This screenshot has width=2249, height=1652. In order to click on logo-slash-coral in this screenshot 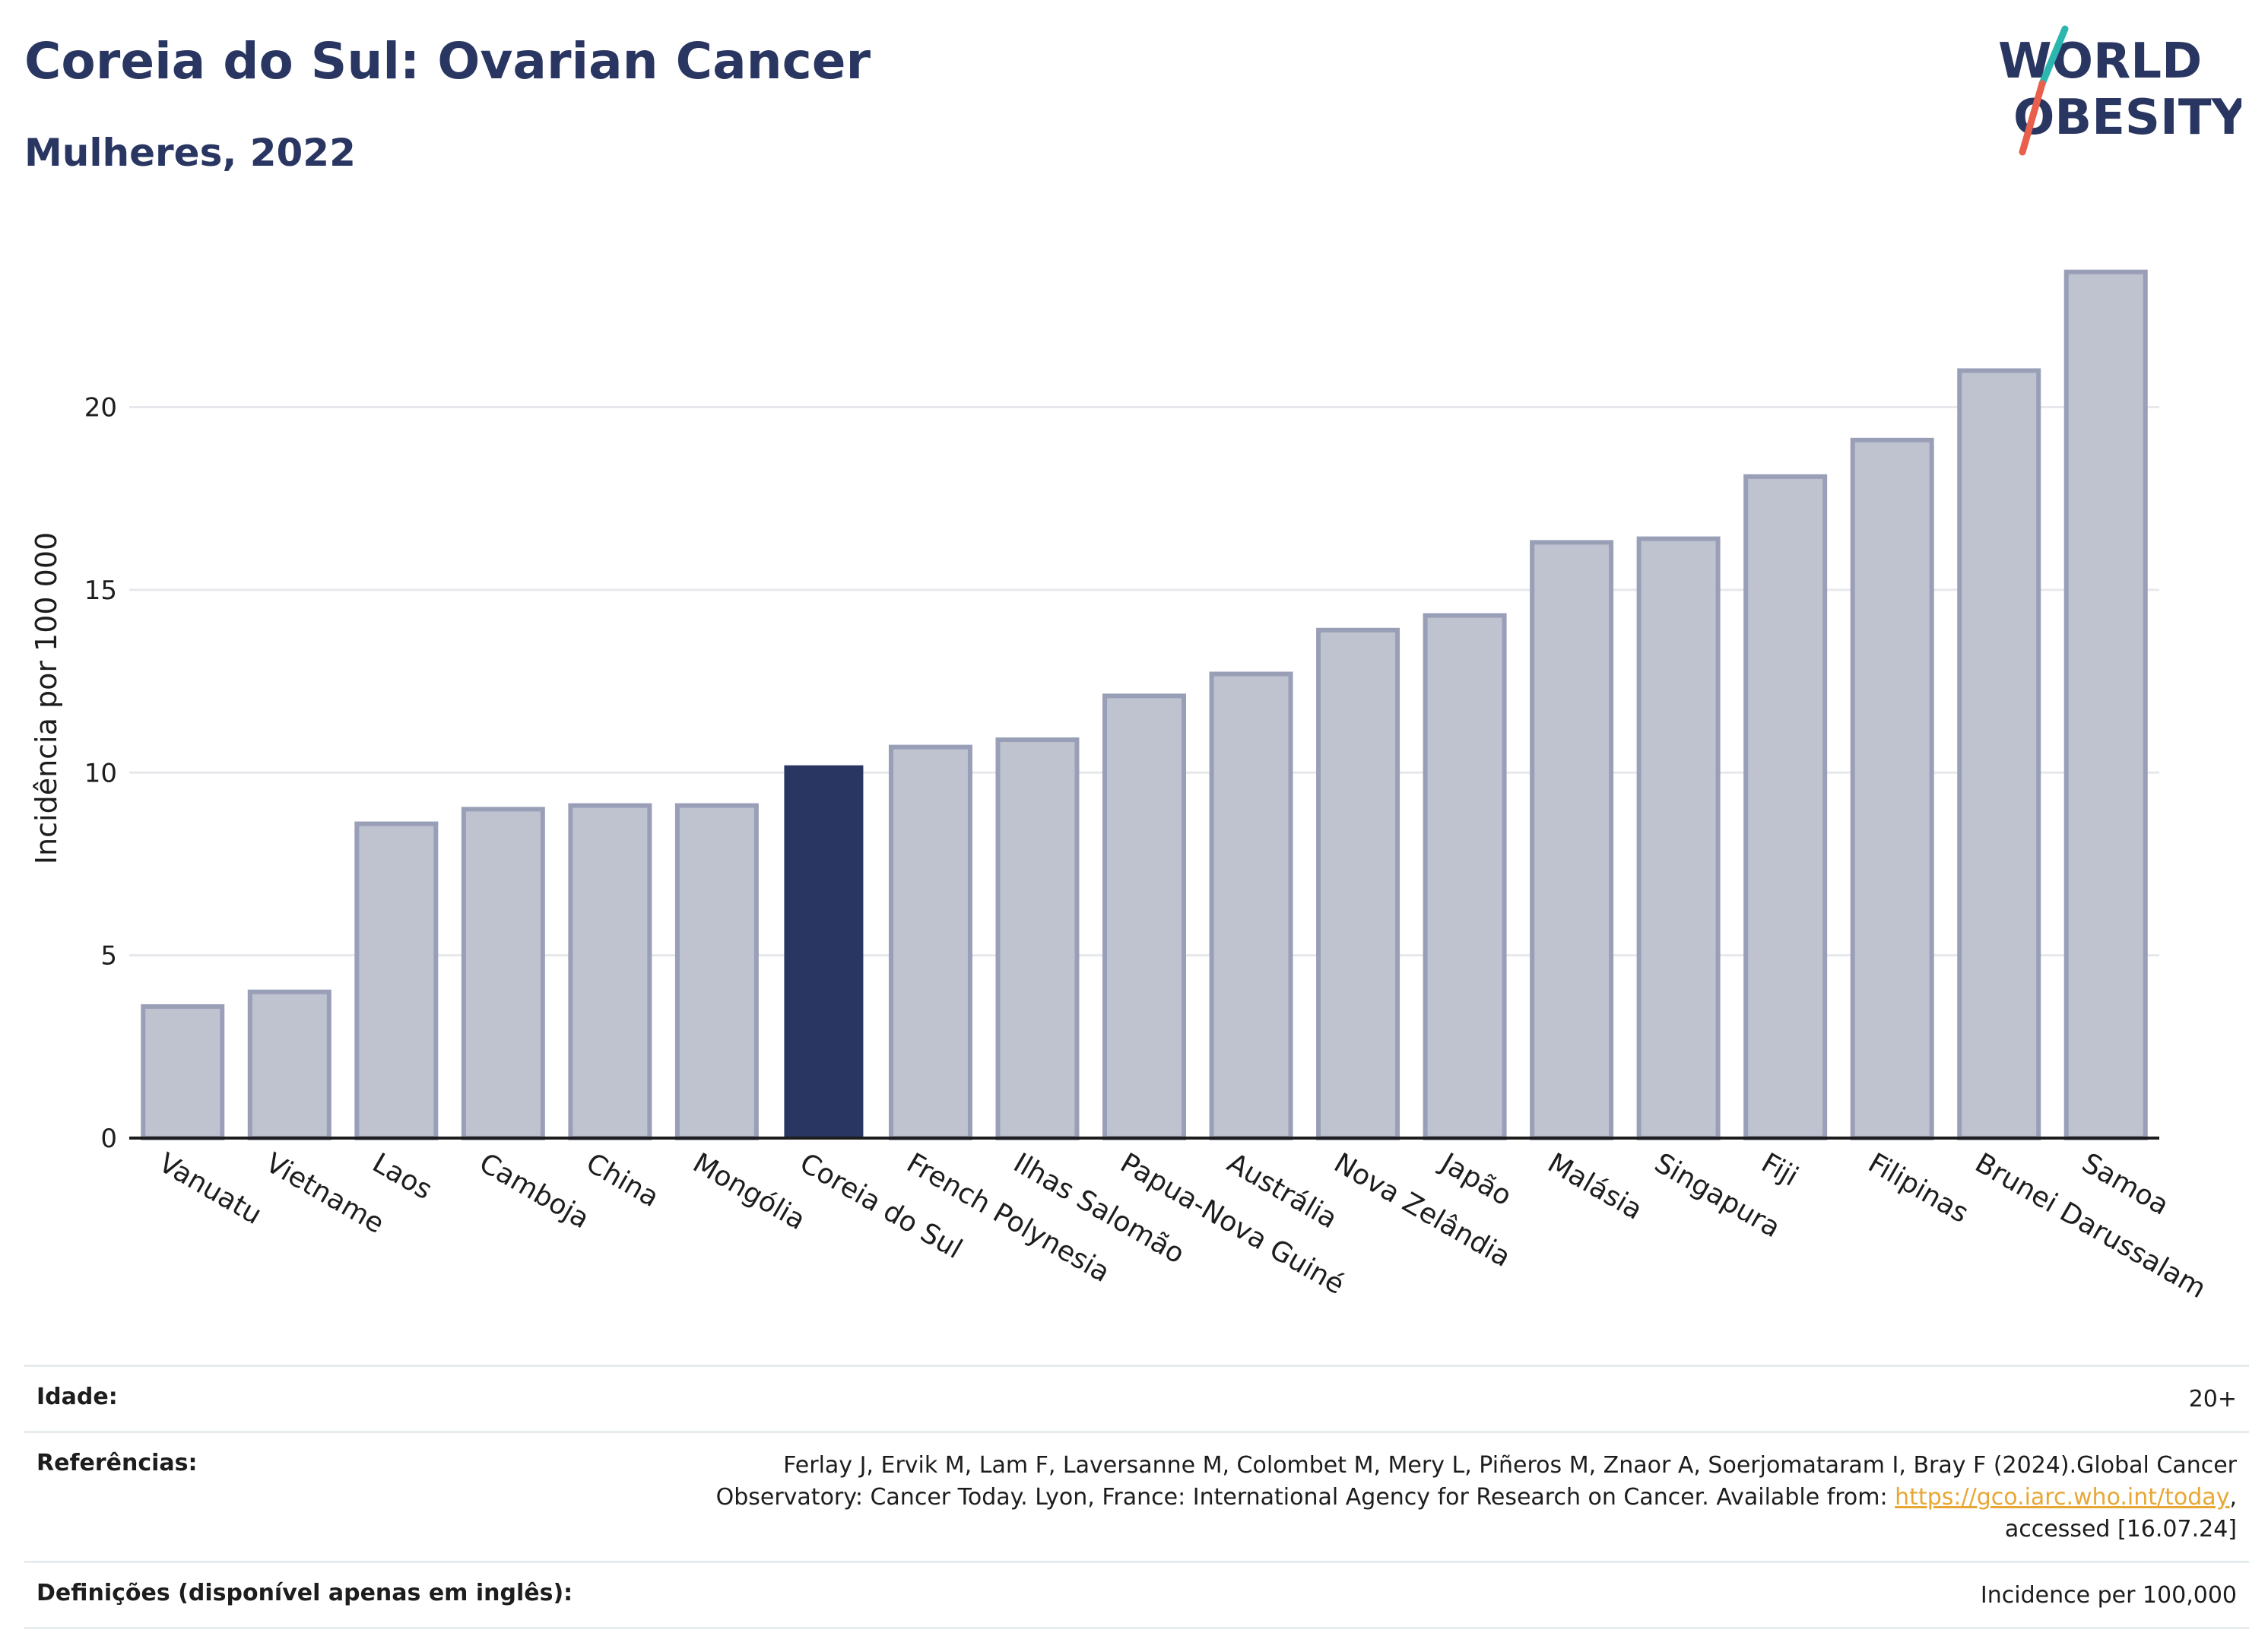, I will do `click(2032, 118)`.